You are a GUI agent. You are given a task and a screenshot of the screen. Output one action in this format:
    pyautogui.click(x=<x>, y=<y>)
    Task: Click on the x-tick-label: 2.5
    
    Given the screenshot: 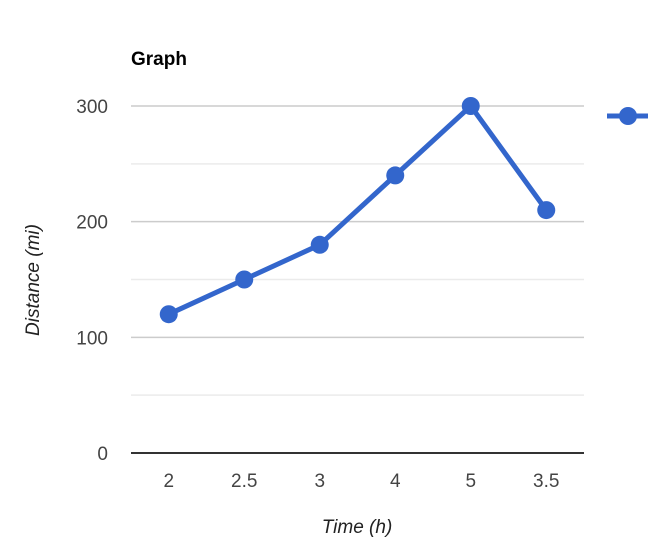 What is the action you would take?
    pyautogui.click(x=244, y=481)
    